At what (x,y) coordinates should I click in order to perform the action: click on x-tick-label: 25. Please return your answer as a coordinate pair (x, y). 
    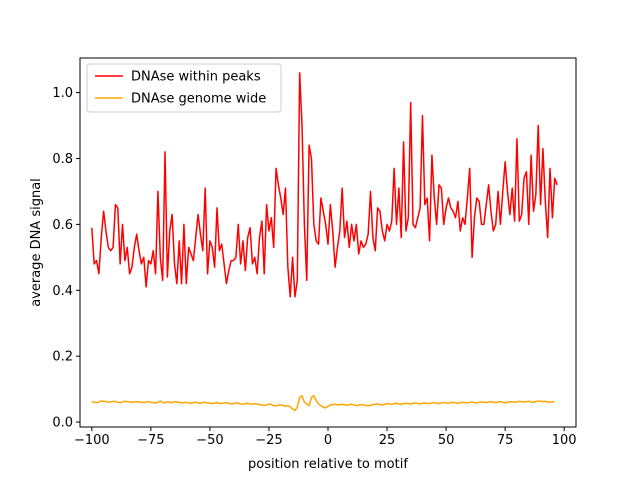
    Looking at the image, I should click on (387, 440).